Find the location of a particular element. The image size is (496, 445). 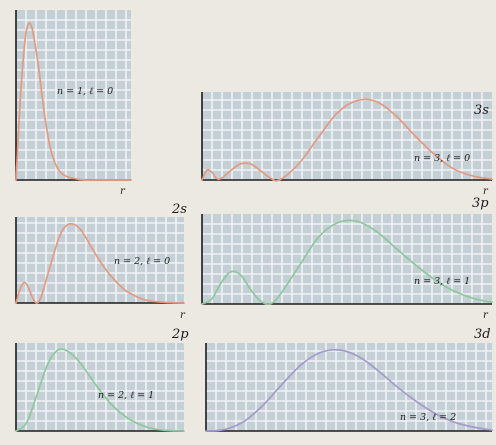

plot-area-p3s is located at coordinates (347, 136).